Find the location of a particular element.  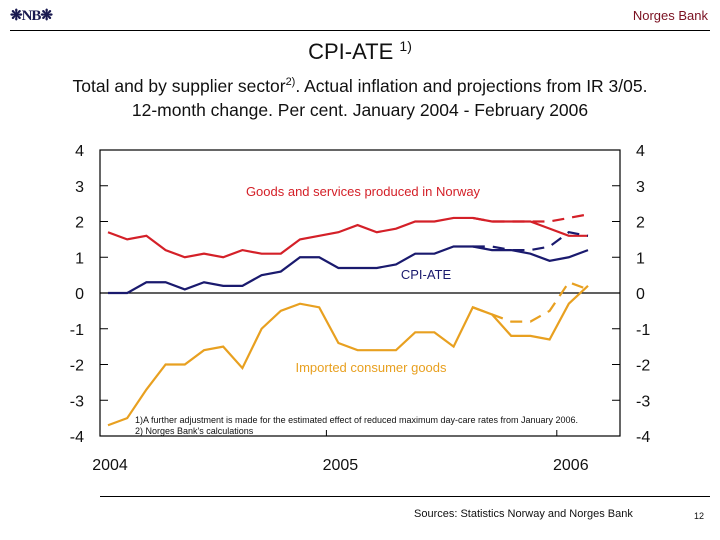

footer-divider is located at coordinates (405, 496).